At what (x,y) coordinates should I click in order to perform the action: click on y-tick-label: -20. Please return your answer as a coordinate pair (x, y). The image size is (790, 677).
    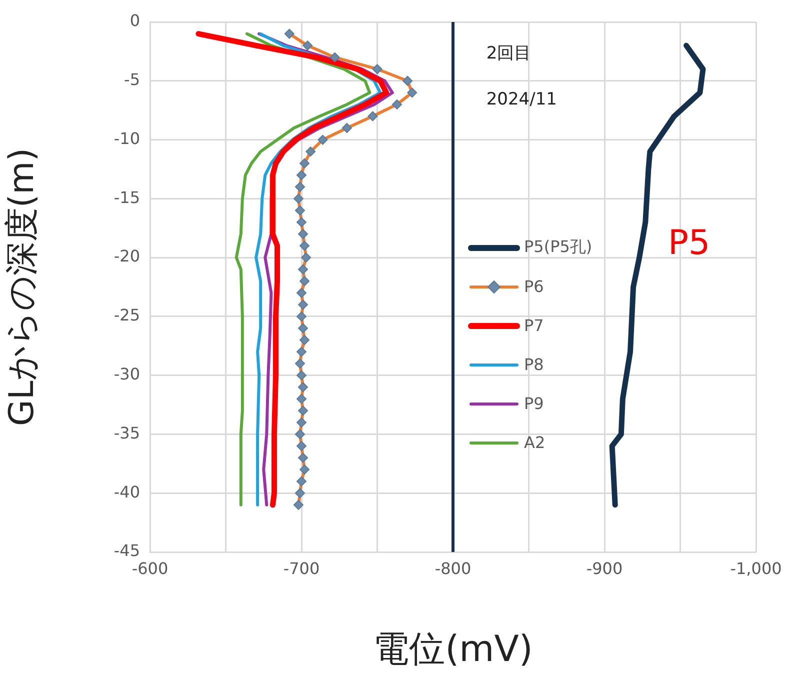
    Looking at the image, I should click on (127, 256).